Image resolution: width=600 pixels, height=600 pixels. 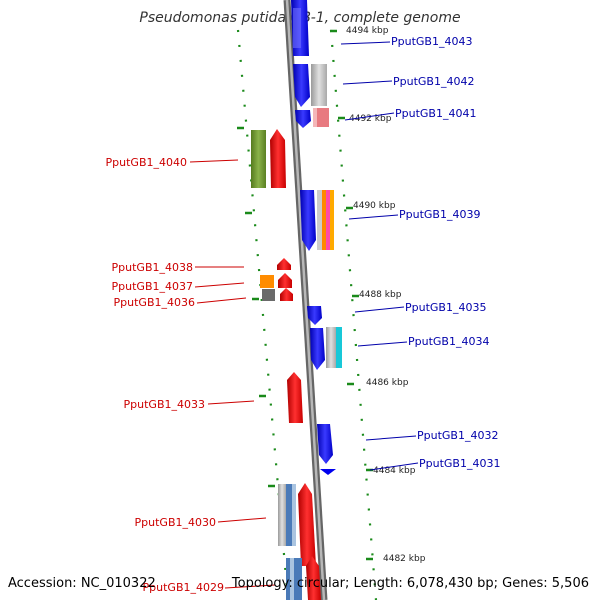 What do you see at coordinates (82, 583) in the screenshot?
I see `accession-text: Accession: NC_010322` at bounding box center [82, 583].